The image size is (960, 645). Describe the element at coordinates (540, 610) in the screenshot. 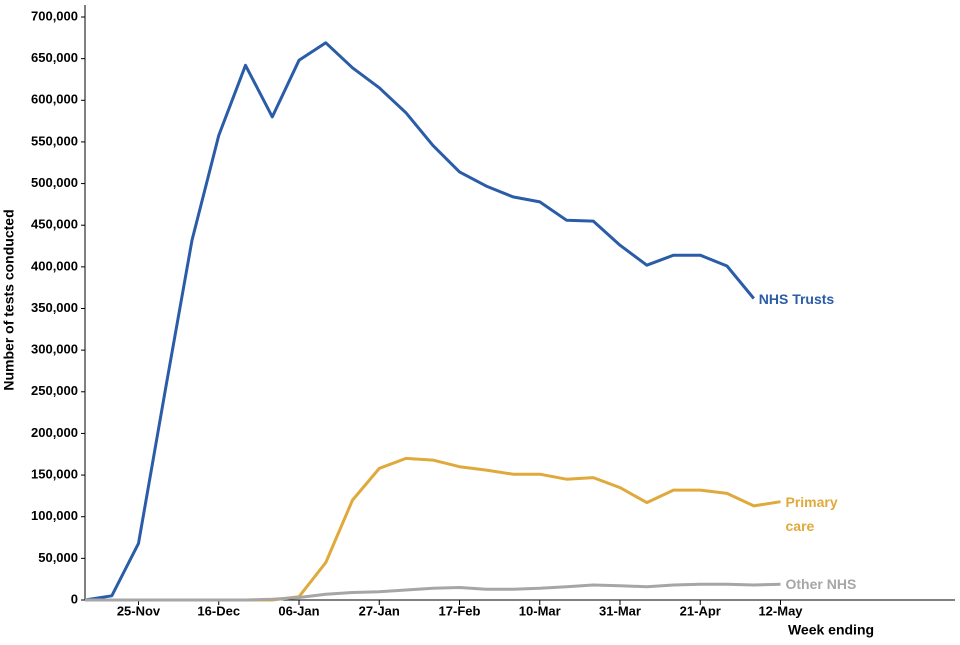

I see `x-tick-label: 10-Mar` at that location.